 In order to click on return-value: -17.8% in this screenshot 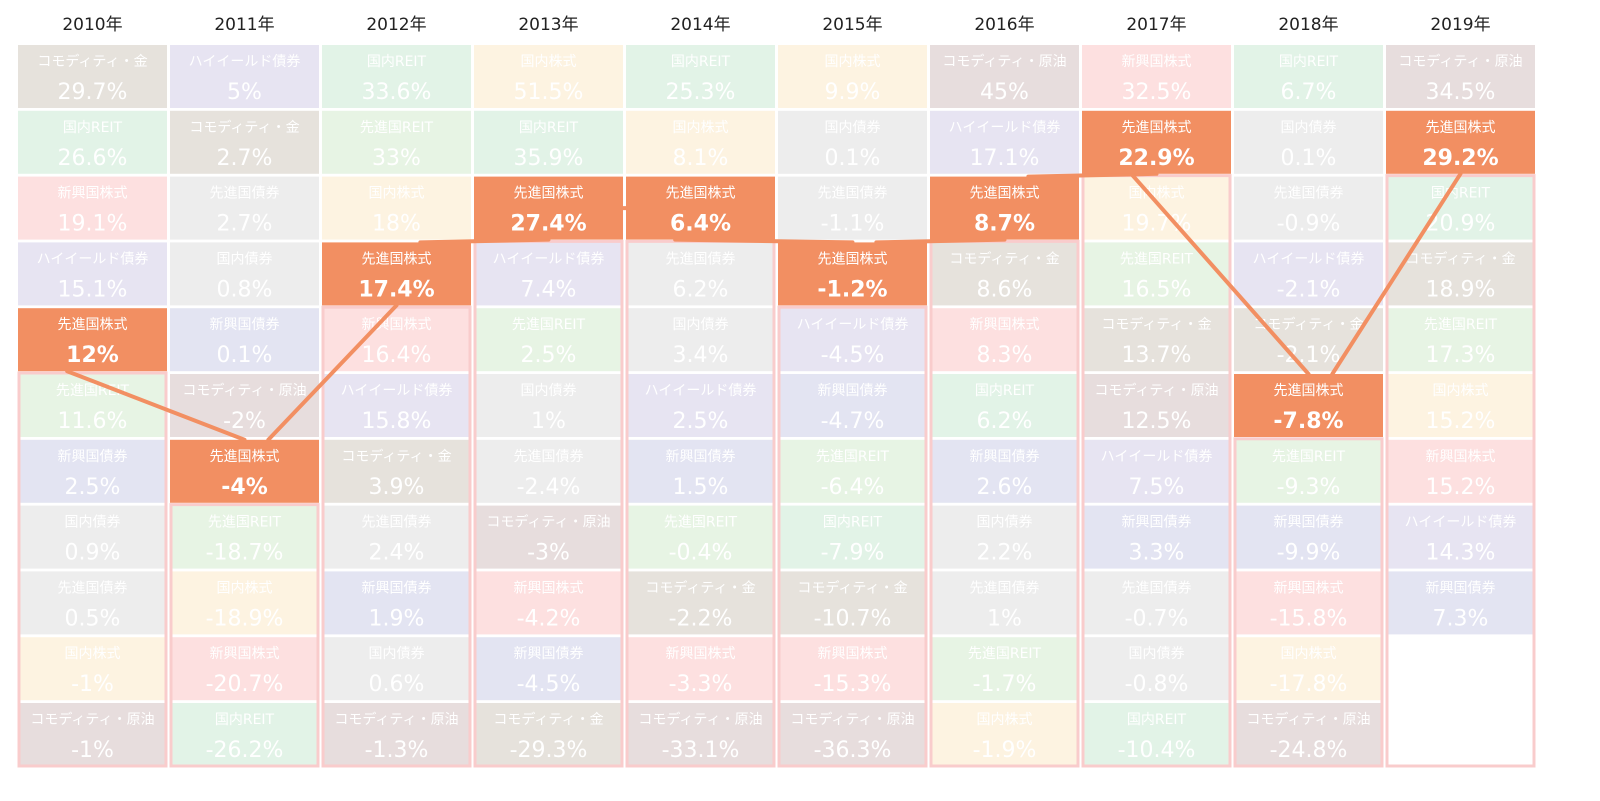, I will do `click(1309, 684)`.